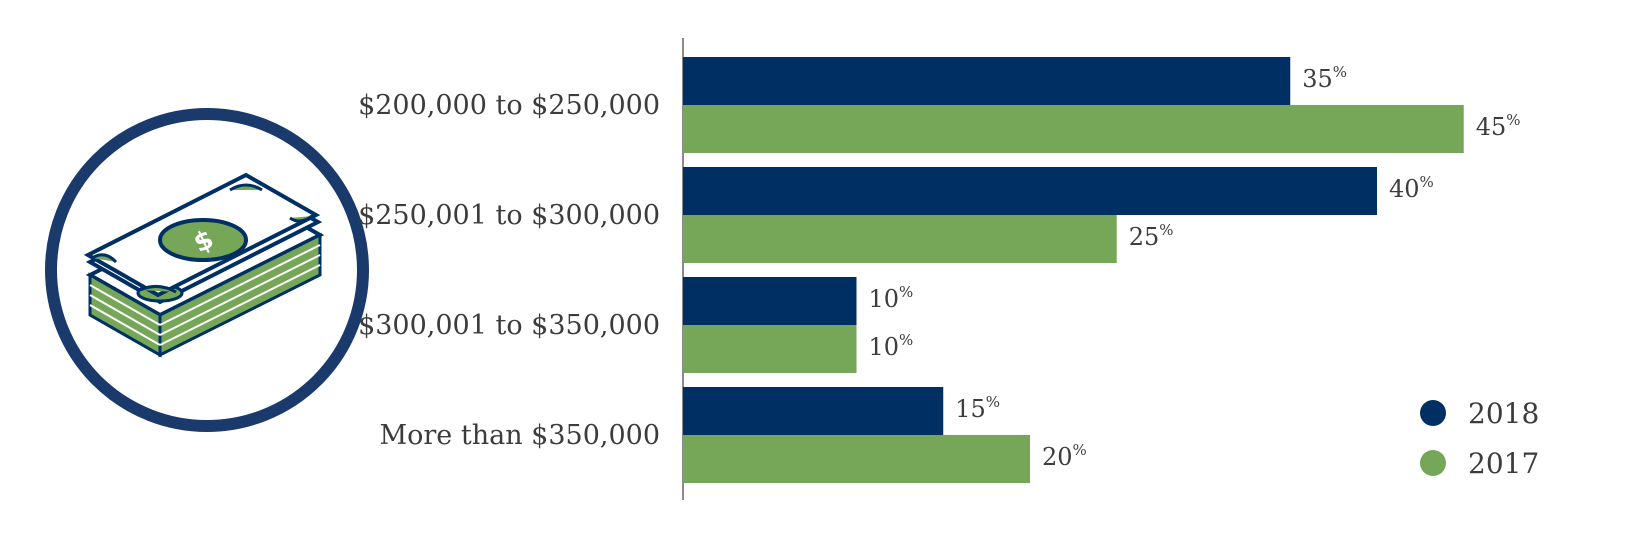  I want to click on data-label: 20%, so click(1064, 456).